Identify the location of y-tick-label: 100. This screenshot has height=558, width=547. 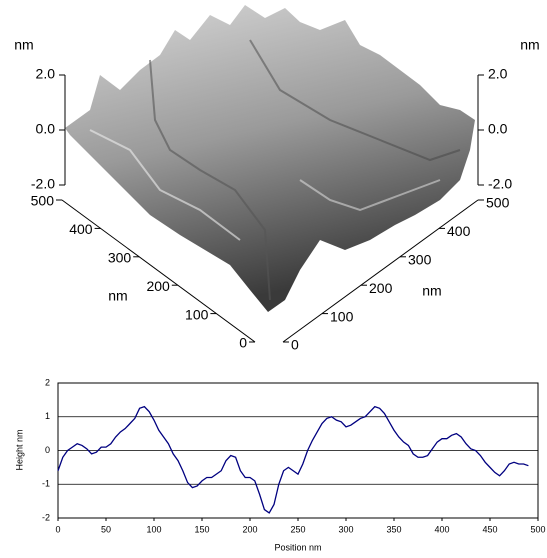
(197, 314).